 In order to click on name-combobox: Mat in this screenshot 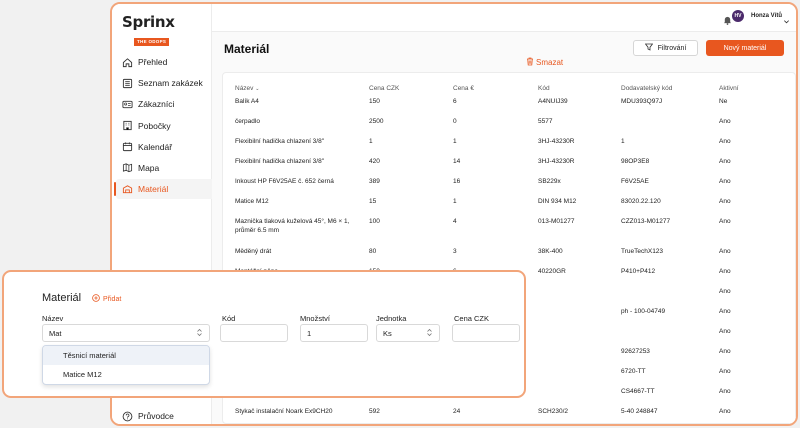, I will do `click(126, 333)`.